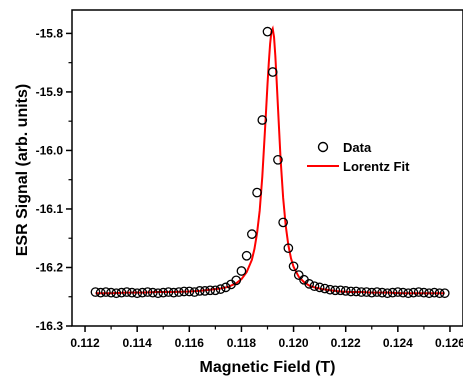 This screenshot has width=463, height=379. Describe the element at coordinates (376, 166) in the screenshot. I see `legend-fit-label: Lorentz Fit` at that location.